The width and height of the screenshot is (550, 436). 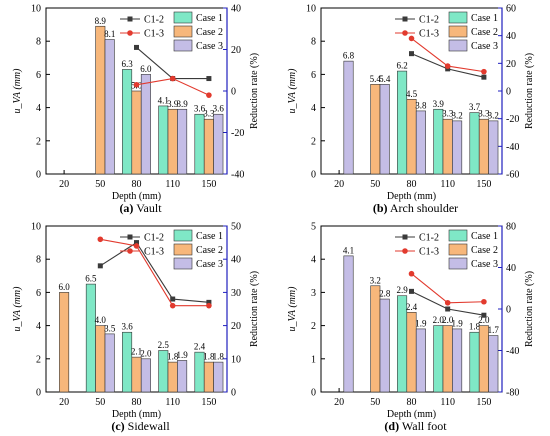 What do you see at coordinates (511, 227) in the screenshot?
I see `y2-tick-label: 80` at bounding box center [511, 227].